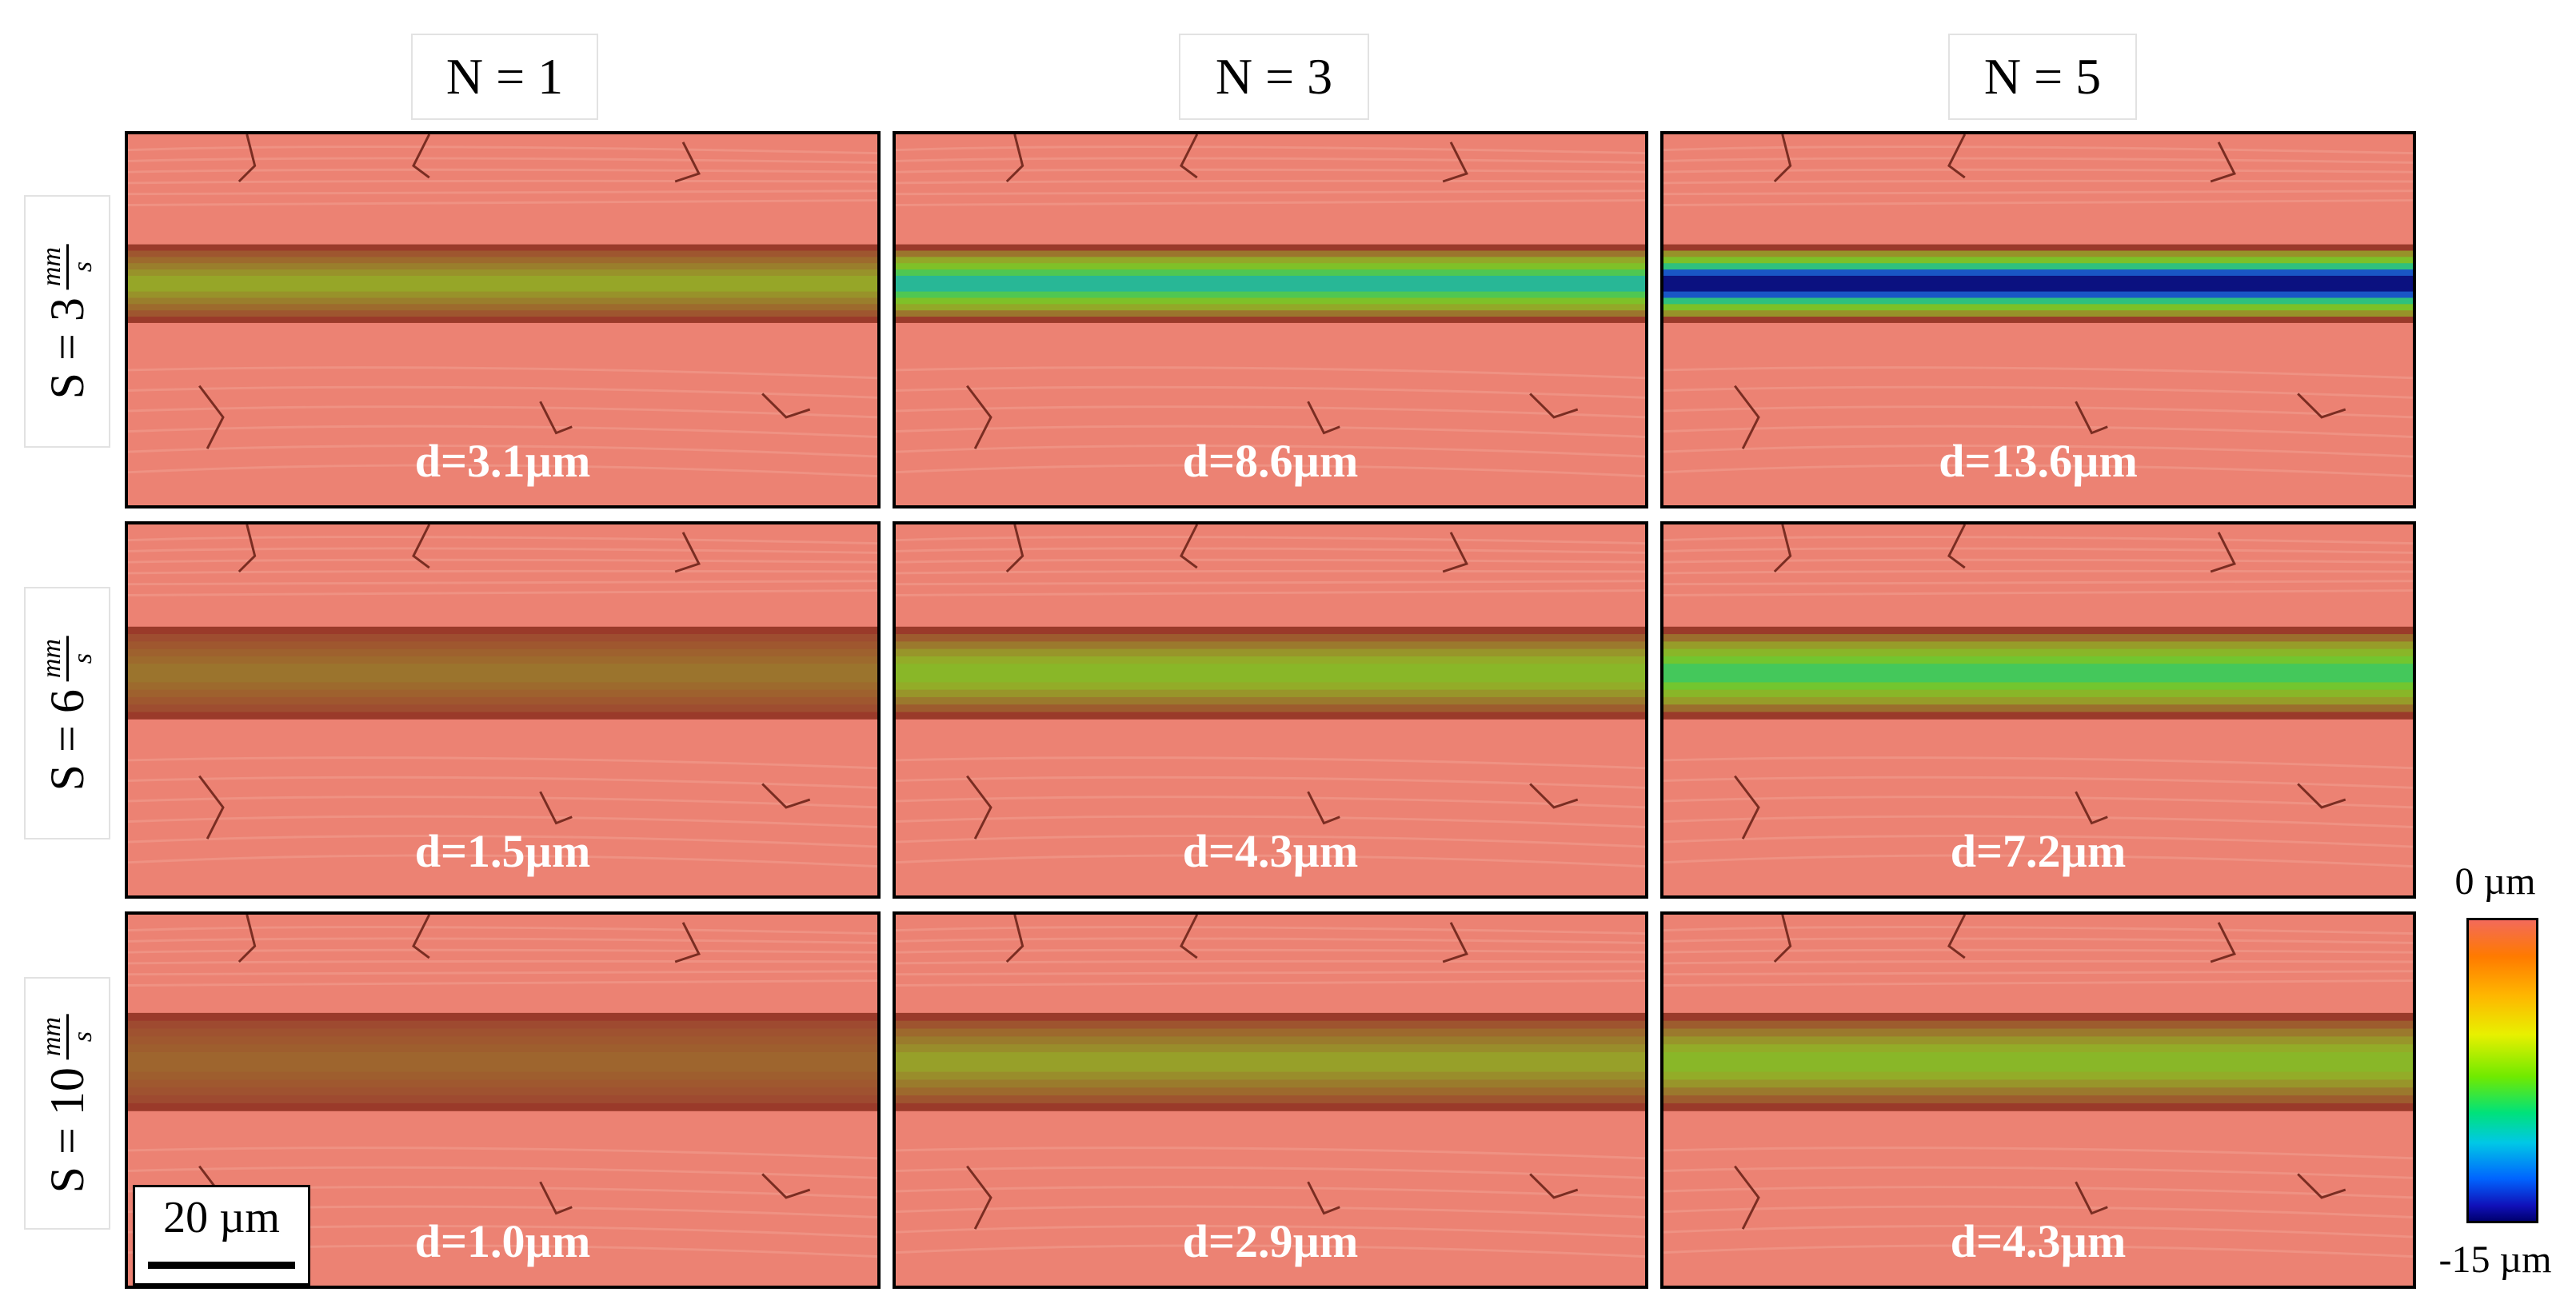 This screenshot has width=2576, height=1316. I want to click on column-header-n1: N = 1, so click(505, 77).